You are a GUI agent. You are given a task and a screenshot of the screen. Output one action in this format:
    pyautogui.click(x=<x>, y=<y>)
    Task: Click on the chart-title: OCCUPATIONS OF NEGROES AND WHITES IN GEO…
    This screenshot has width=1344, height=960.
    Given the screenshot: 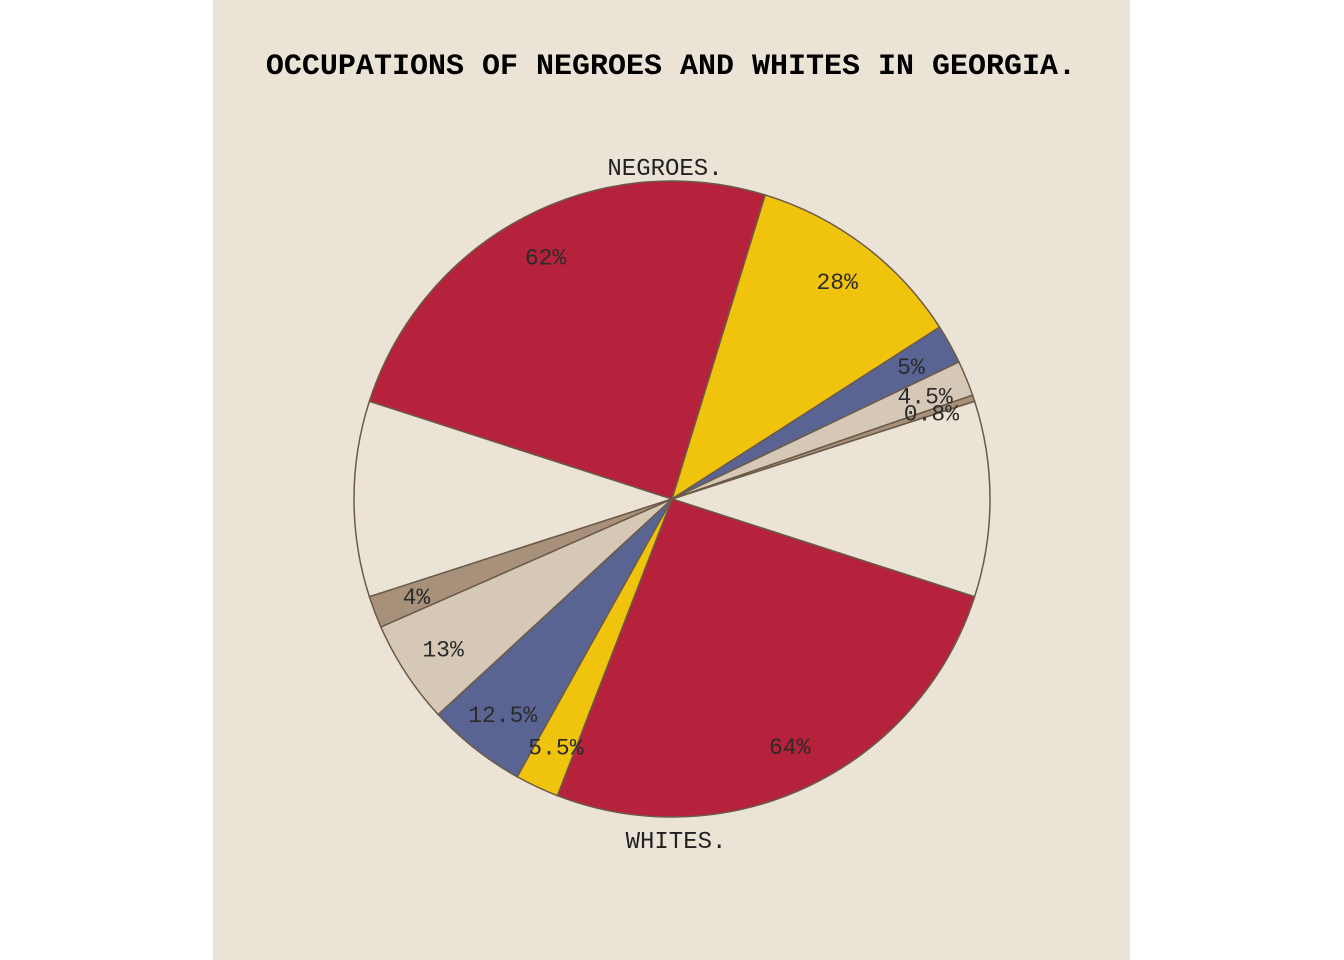 What is the action you would take?
    pyautogui.click(x=671, y=67)
    